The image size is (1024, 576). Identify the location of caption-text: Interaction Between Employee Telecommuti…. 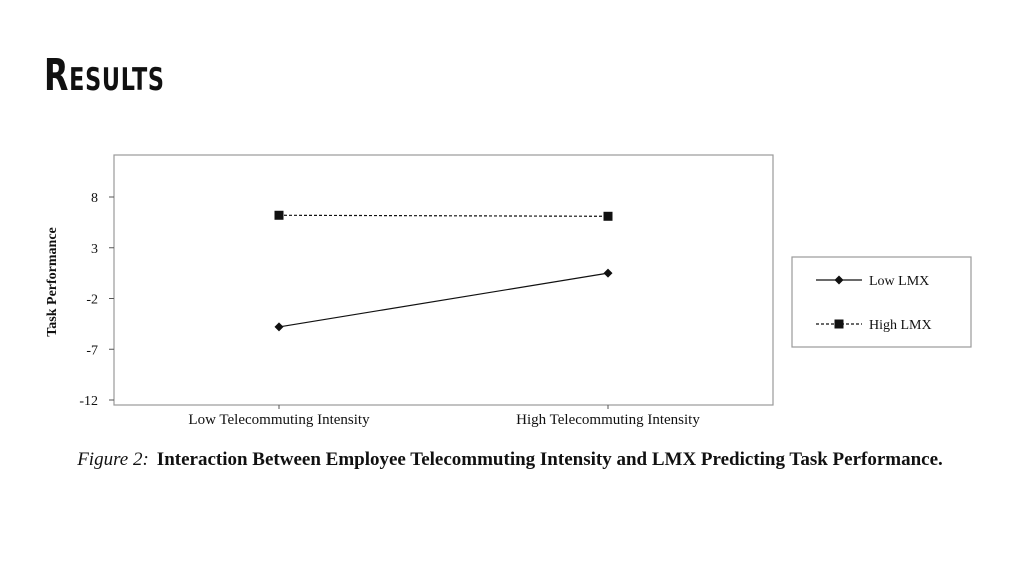
(549, 459).